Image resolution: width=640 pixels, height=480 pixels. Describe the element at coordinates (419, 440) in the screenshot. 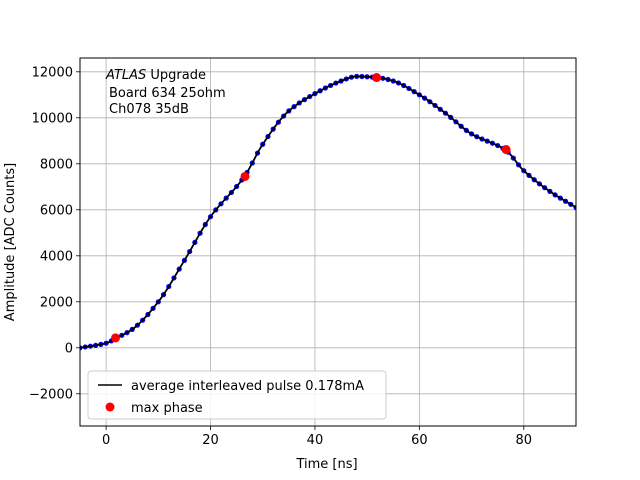

I see `x-tick-label: 60` at that location.